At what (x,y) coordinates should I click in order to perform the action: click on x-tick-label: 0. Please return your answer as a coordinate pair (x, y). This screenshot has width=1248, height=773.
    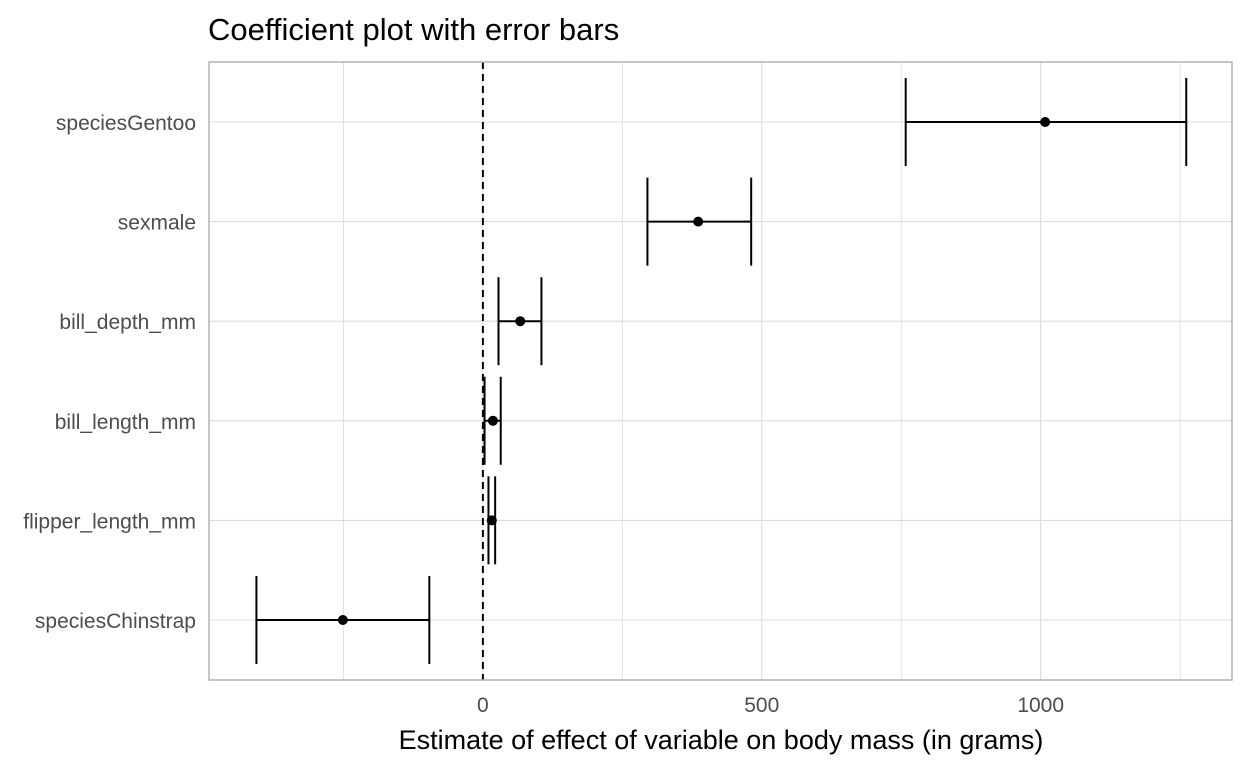
    Looking at the image, I should click on (483, 705).